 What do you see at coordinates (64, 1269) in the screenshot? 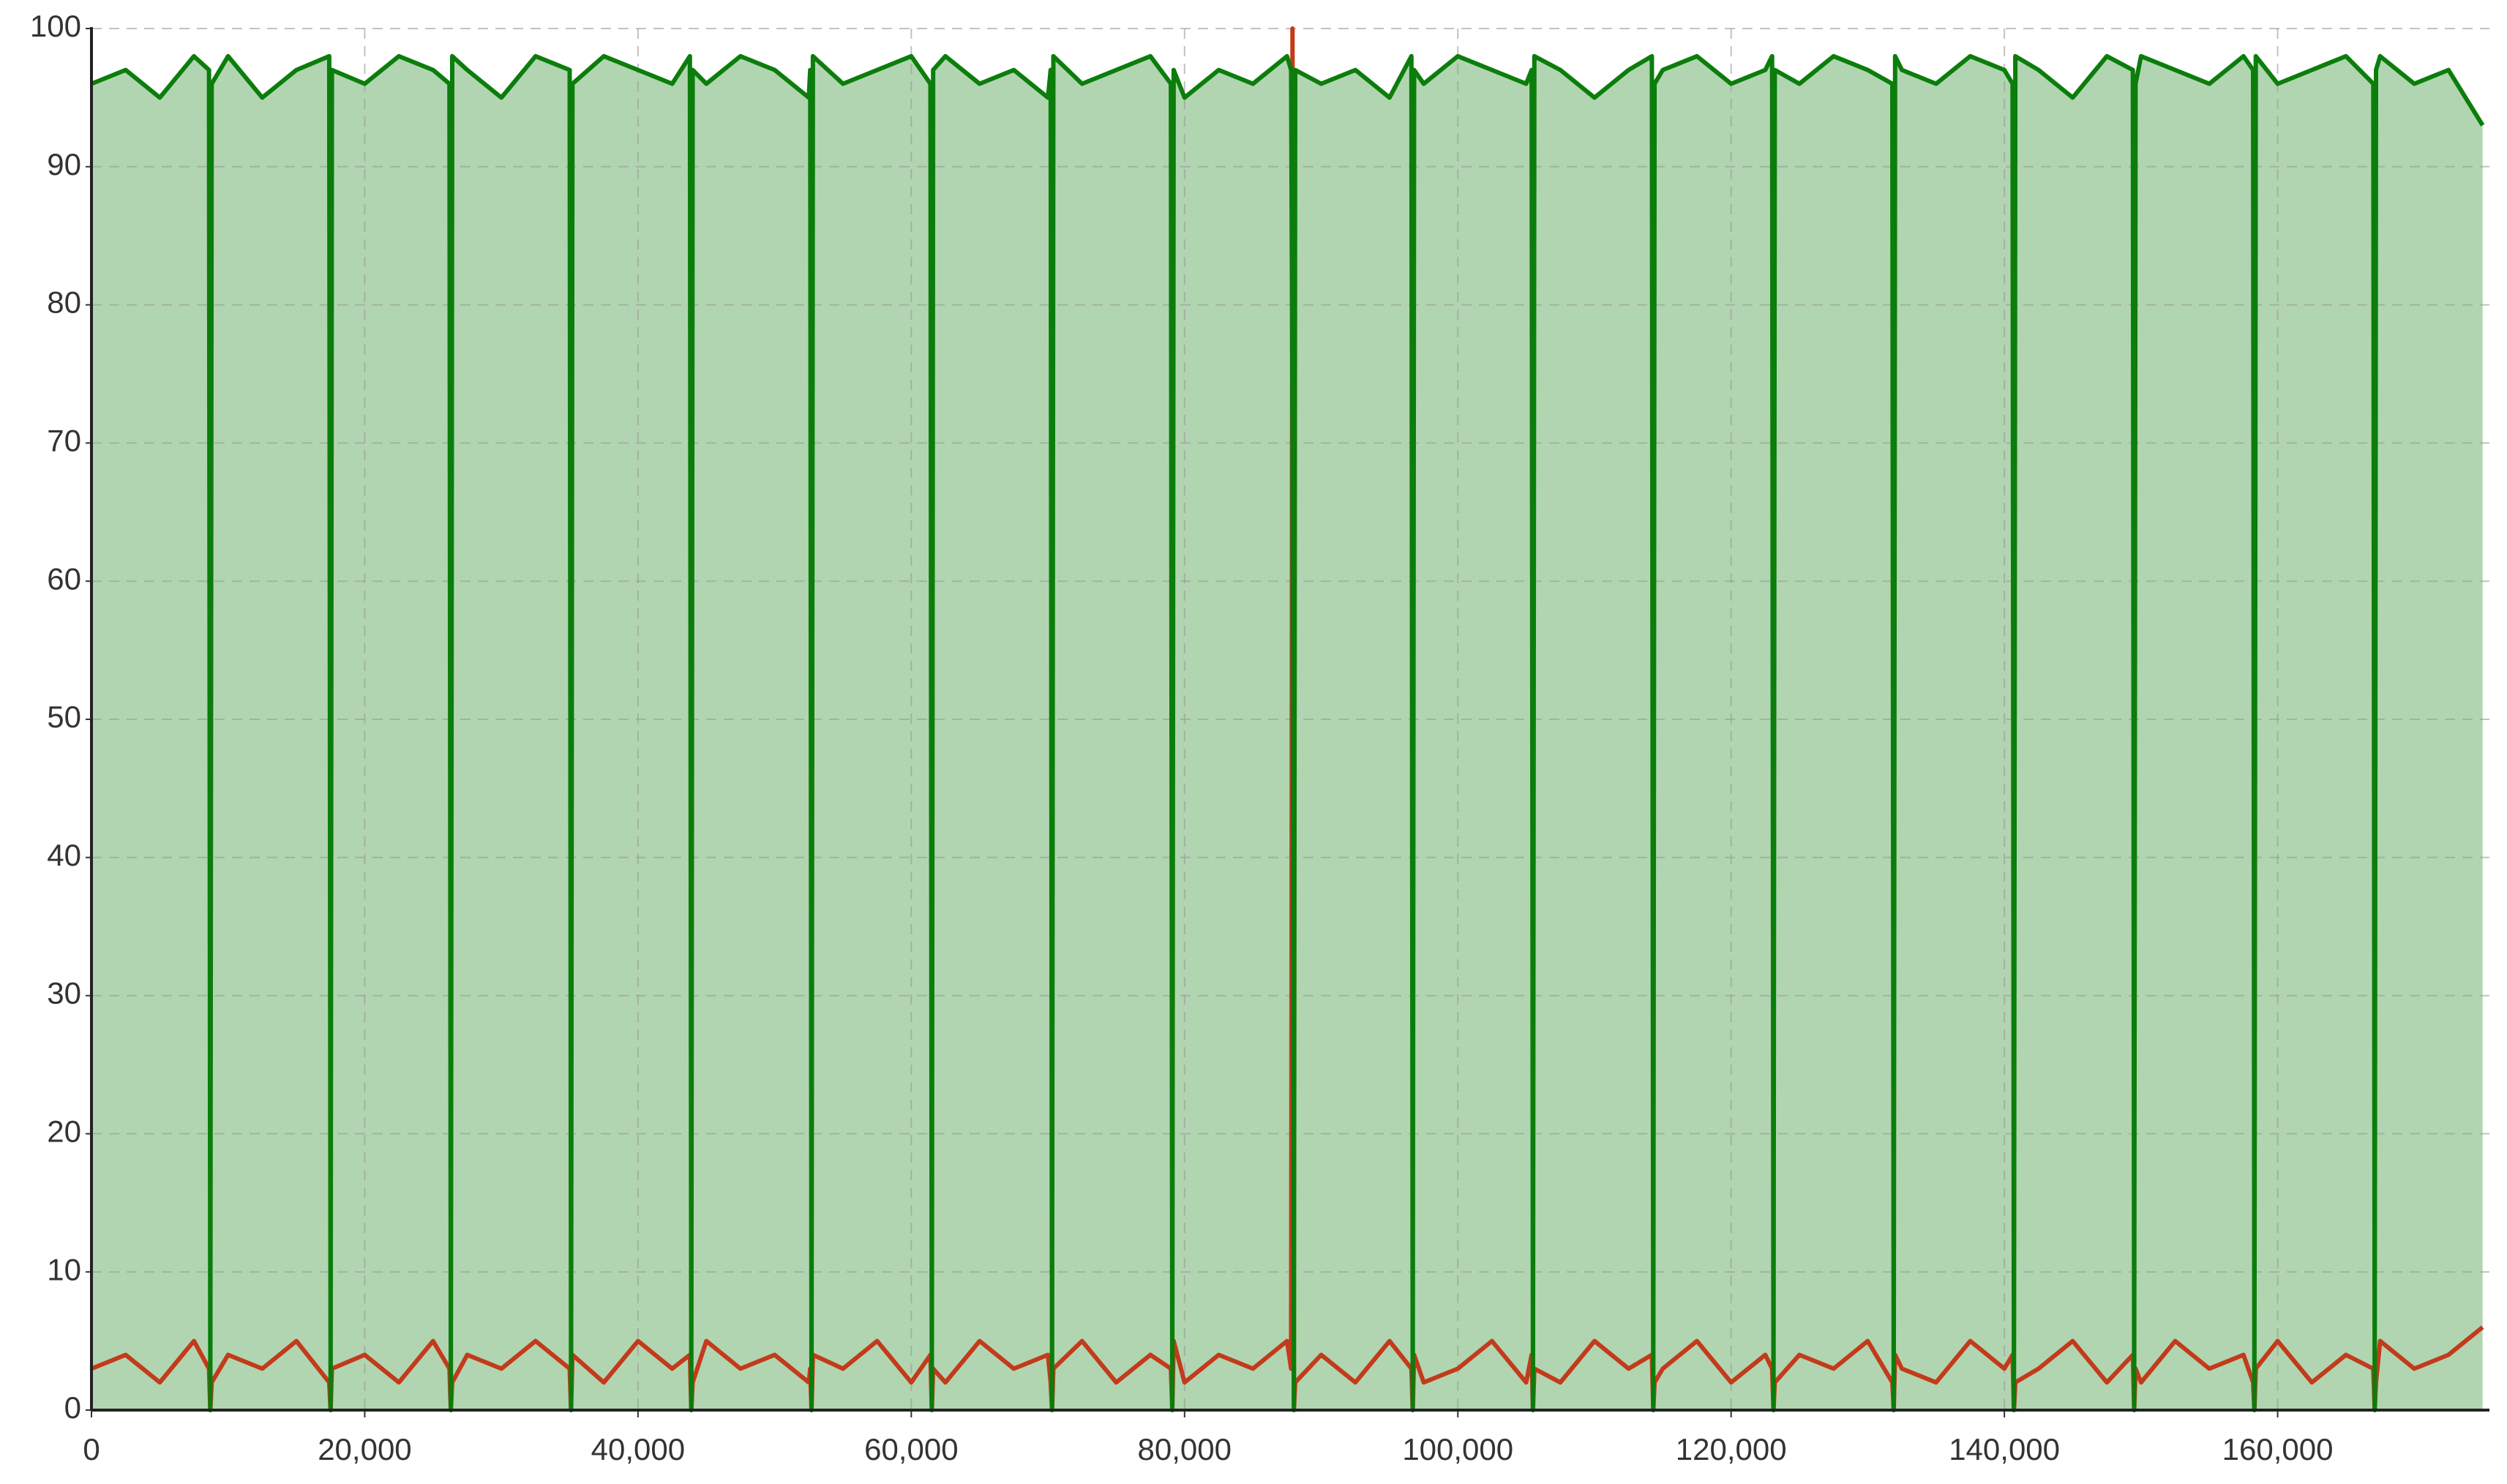
I see `y-tick-label: 10` at bounding box center [64, 1269].